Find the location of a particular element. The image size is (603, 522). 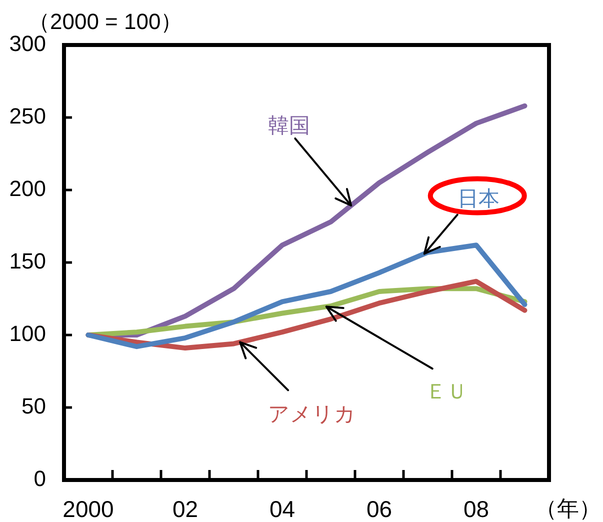

x-tick-label: 2000 is located at coordinates (88, 509).